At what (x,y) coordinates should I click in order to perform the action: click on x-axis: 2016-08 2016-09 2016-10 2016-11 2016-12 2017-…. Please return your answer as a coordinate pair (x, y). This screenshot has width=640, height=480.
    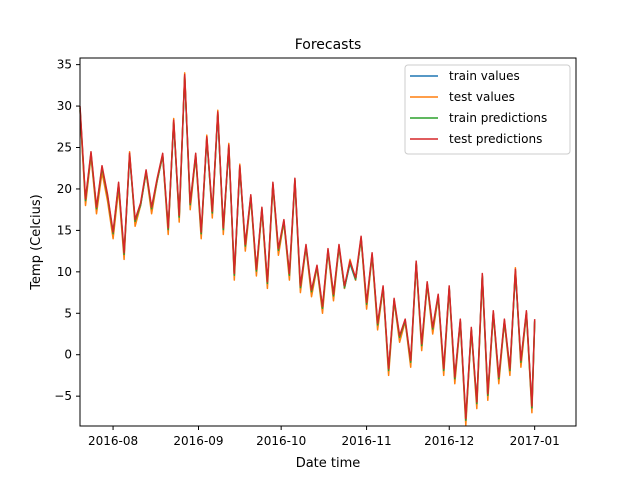
    Looking at the image, I should click on (324, 437).